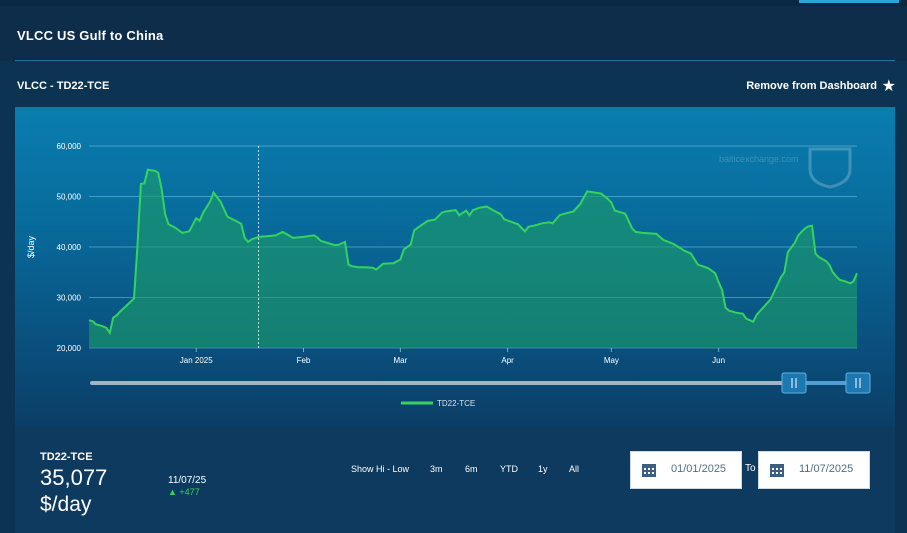 The height and width of the screenshot is (533, 907). Describe the element at coordinates (69, 247) in the screenshot. I see `y-tick-label: 40,000` at that location.